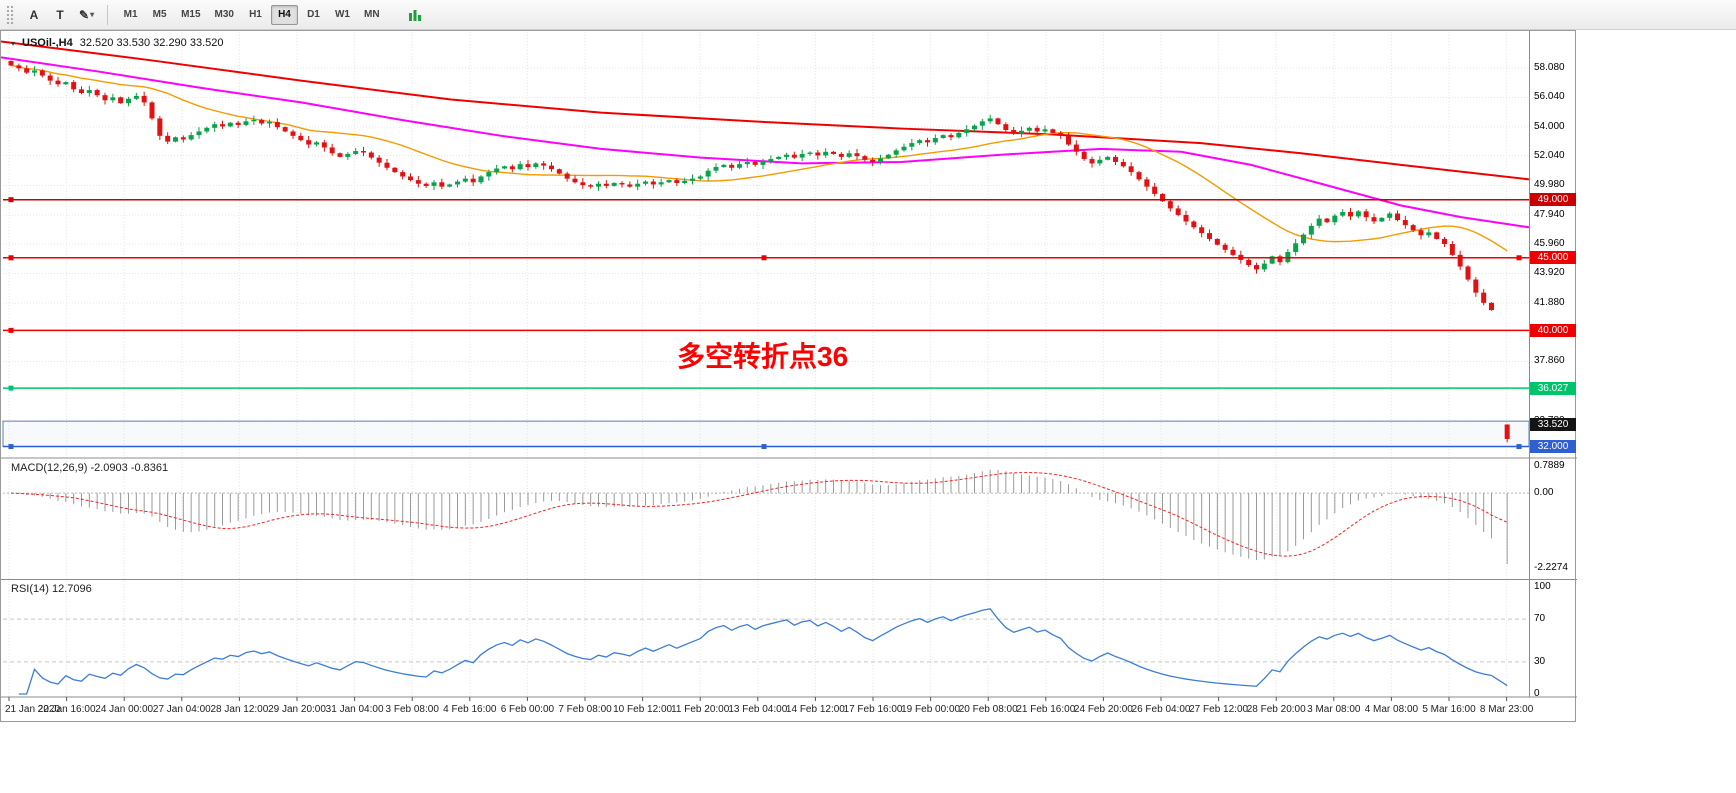 Image resolution: width=1736 pixels, height=793 pixels. Describe the element at coordinates (1549, 361) in the screenshot. I see `price-tick-label: 37.860` at that location.